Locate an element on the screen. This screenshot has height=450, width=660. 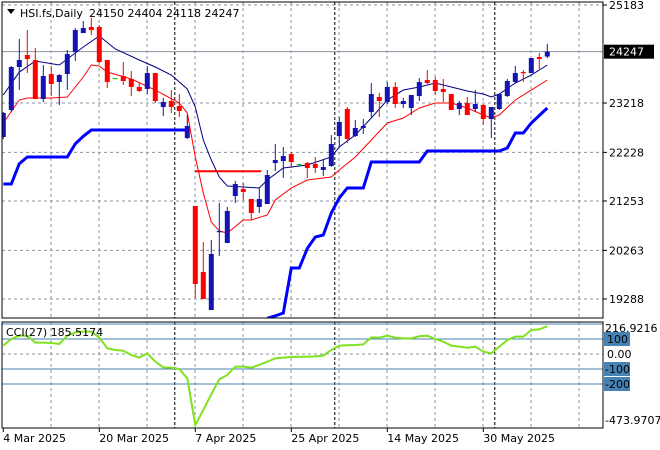
time-tick-label: 4 Mar 2025 is located at coordinates (34, 438).